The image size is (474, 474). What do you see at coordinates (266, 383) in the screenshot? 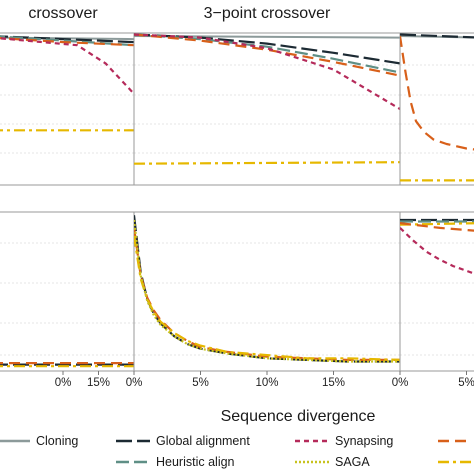
I see `x-tick-label: 10%` at bounding box center [266, 383].